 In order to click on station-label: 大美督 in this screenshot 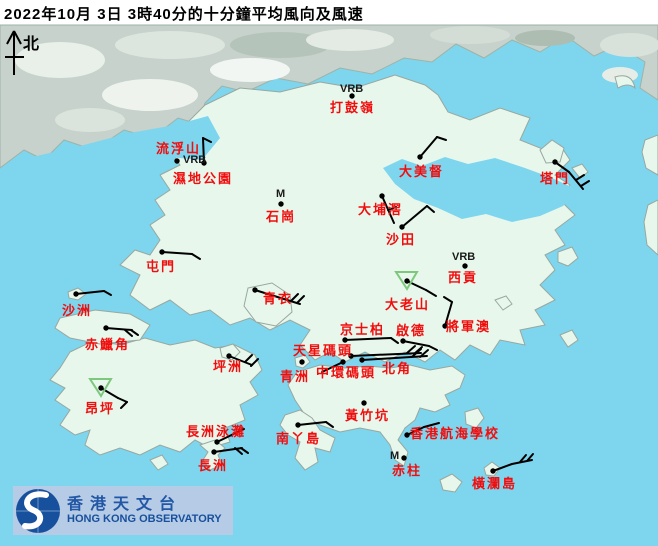, I will do `click(422, 171)`.